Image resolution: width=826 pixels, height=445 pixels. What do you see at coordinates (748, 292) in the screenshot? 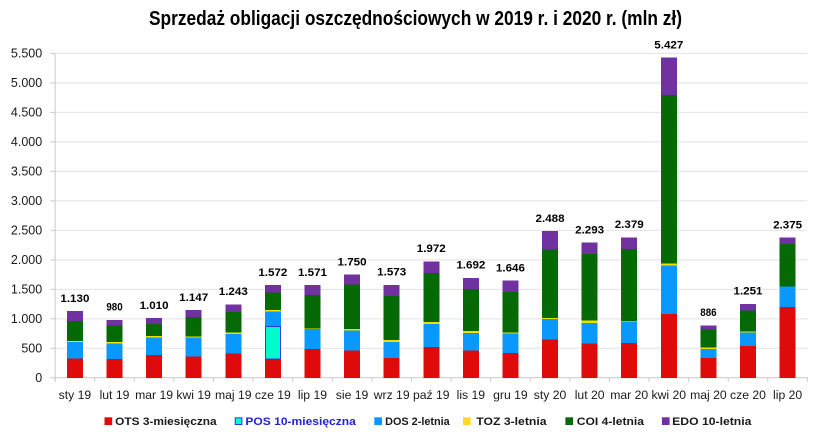
I see `svg-text: 1.251` at bounding box center [748, 292].